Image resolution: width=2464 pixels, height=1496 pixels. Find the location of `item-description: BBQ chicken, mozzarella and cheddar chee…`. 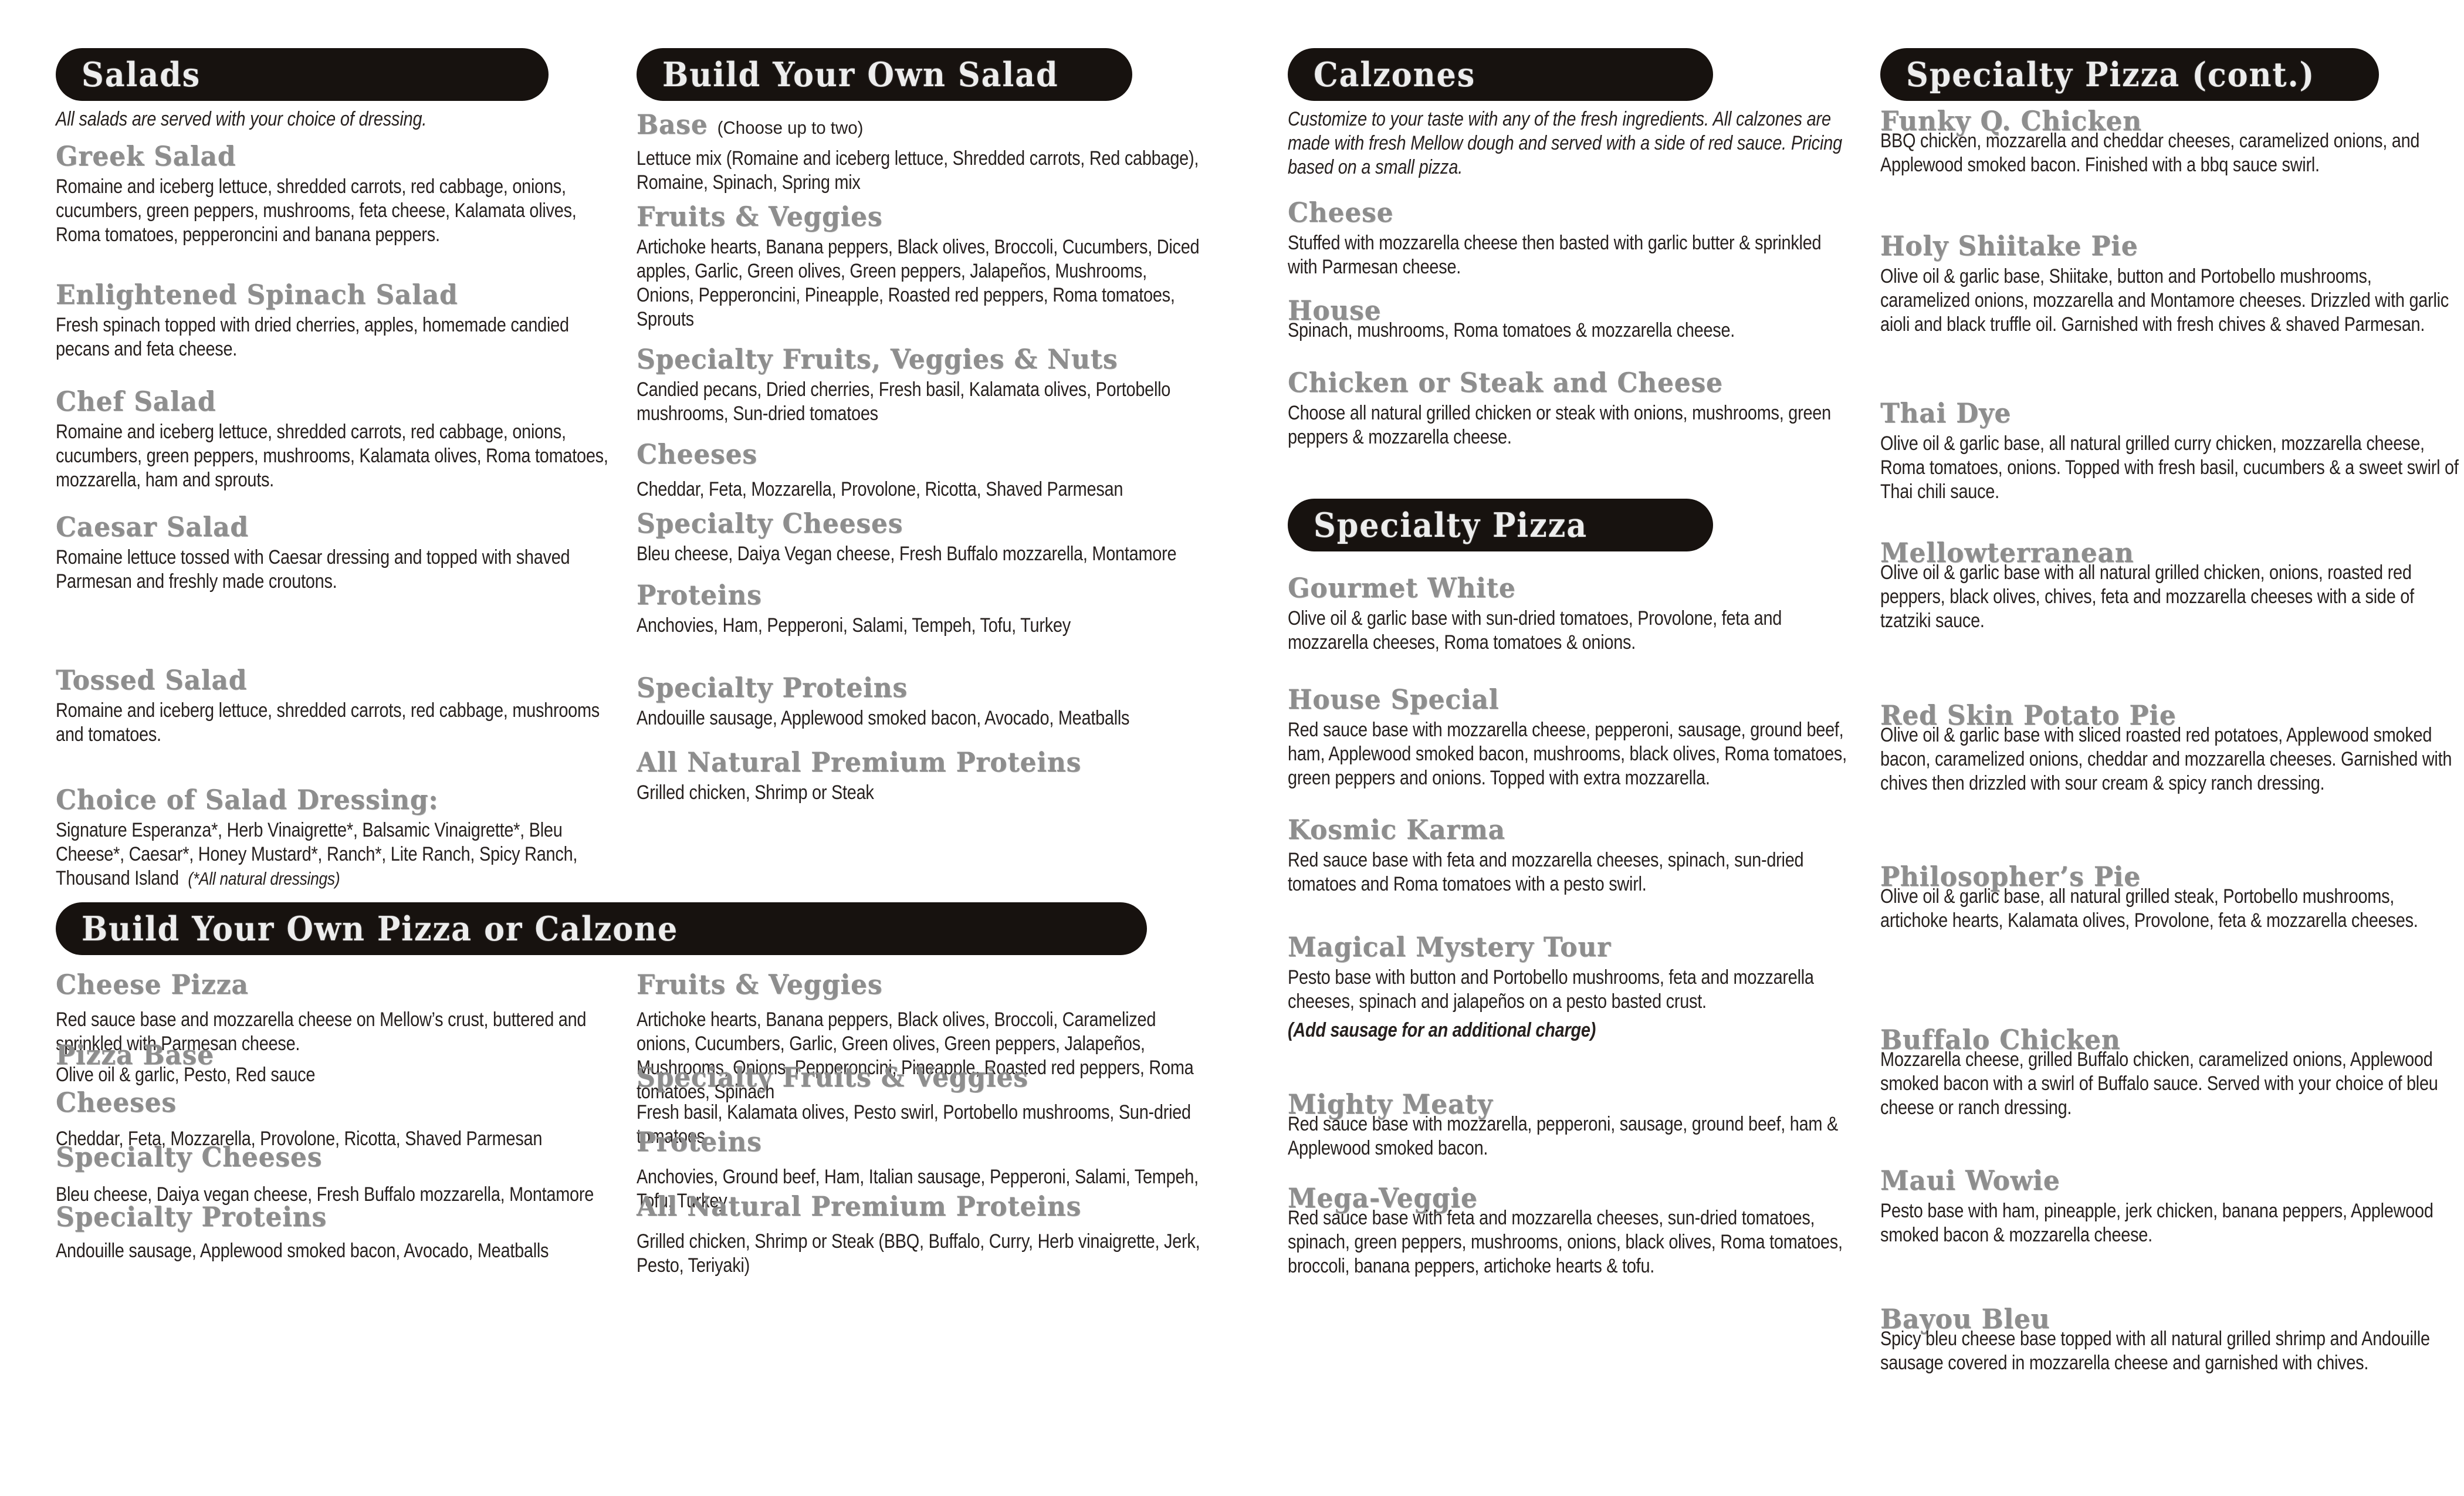

item-description: BBQ chicken, mozzarella and cheddar chee… is located at coordinates (2150, 153).